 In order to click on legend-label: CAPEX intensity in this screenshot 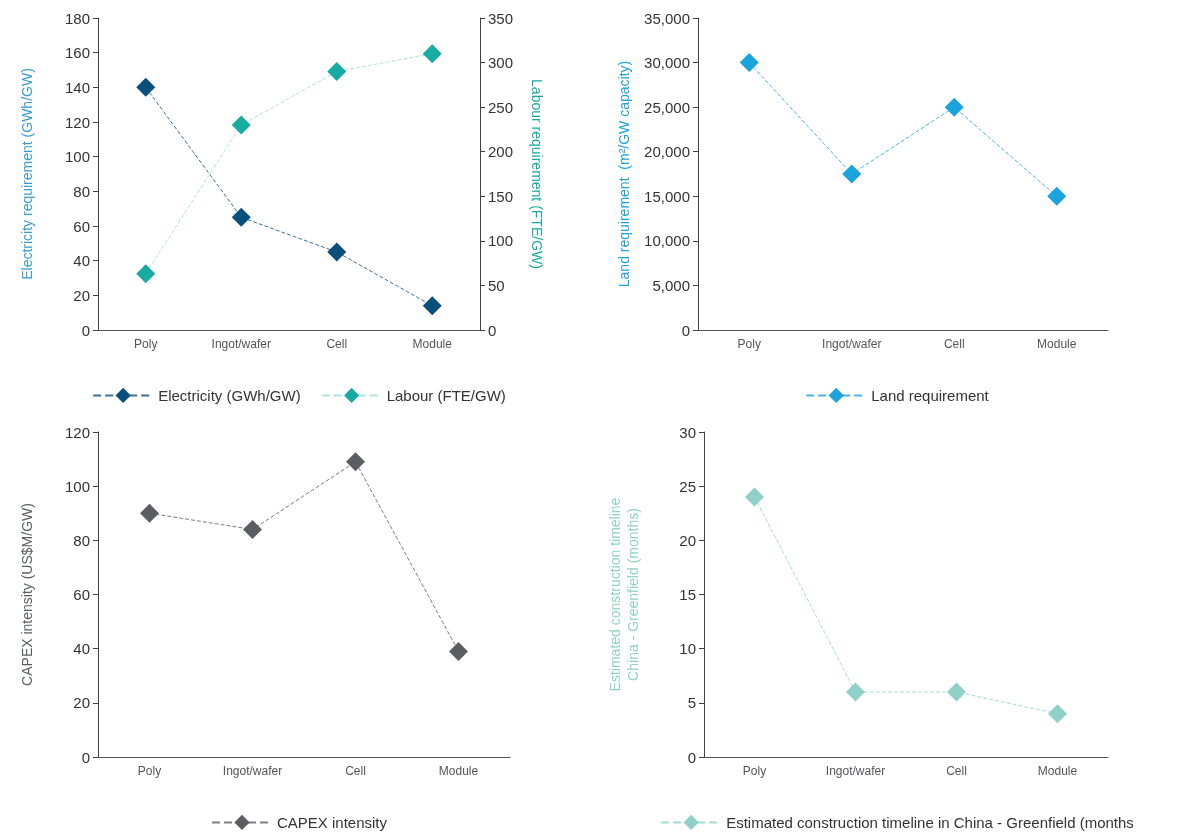, I will do `click(332, 822)`.